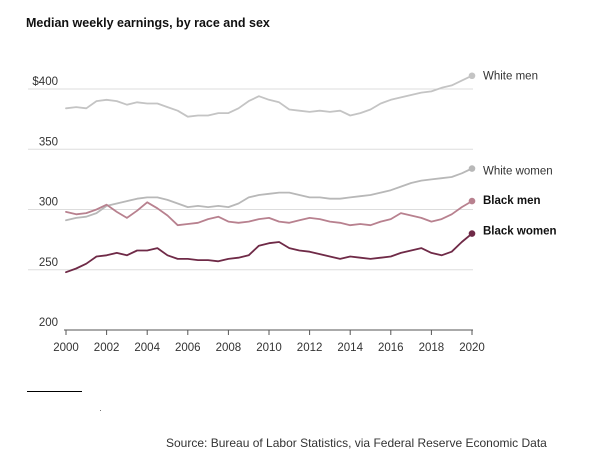 The width and height of the screenshot is (592, 470). I want to click on x-tick-label: 2010, so click(269, 348).